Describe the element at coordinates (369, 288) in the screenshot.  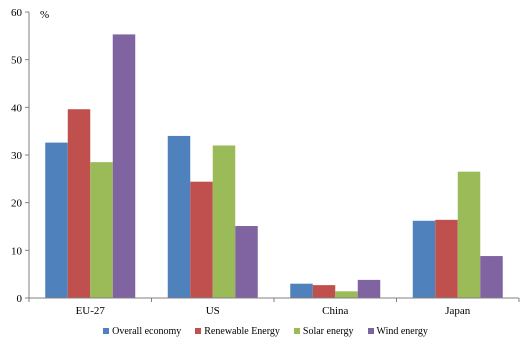
I see `bar-china-wind-energy` at that location.